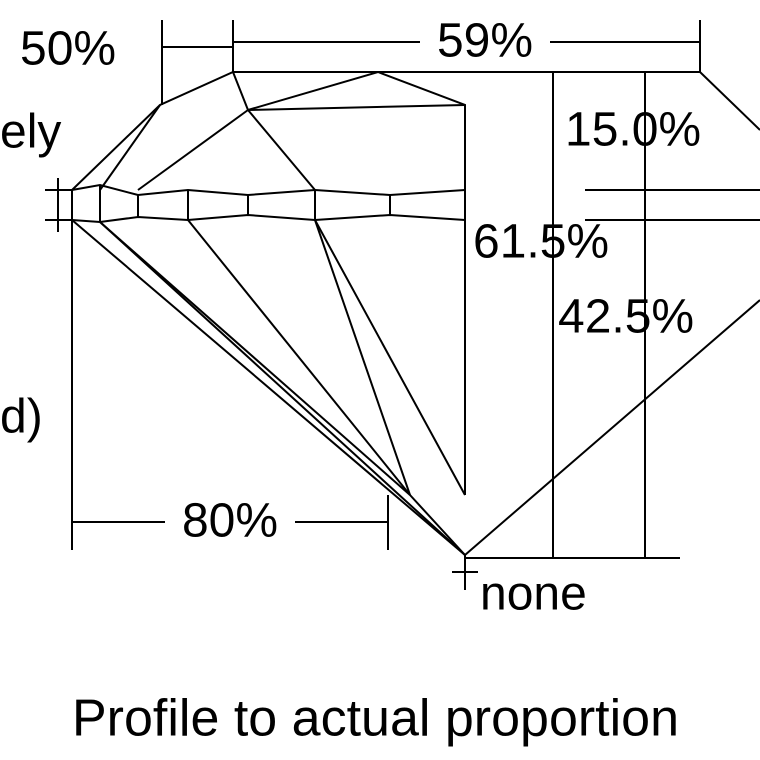  What do you see at coordinates (485, 41) in the screenshot?
I see `label: 59%` at bounding box center [485, 41].